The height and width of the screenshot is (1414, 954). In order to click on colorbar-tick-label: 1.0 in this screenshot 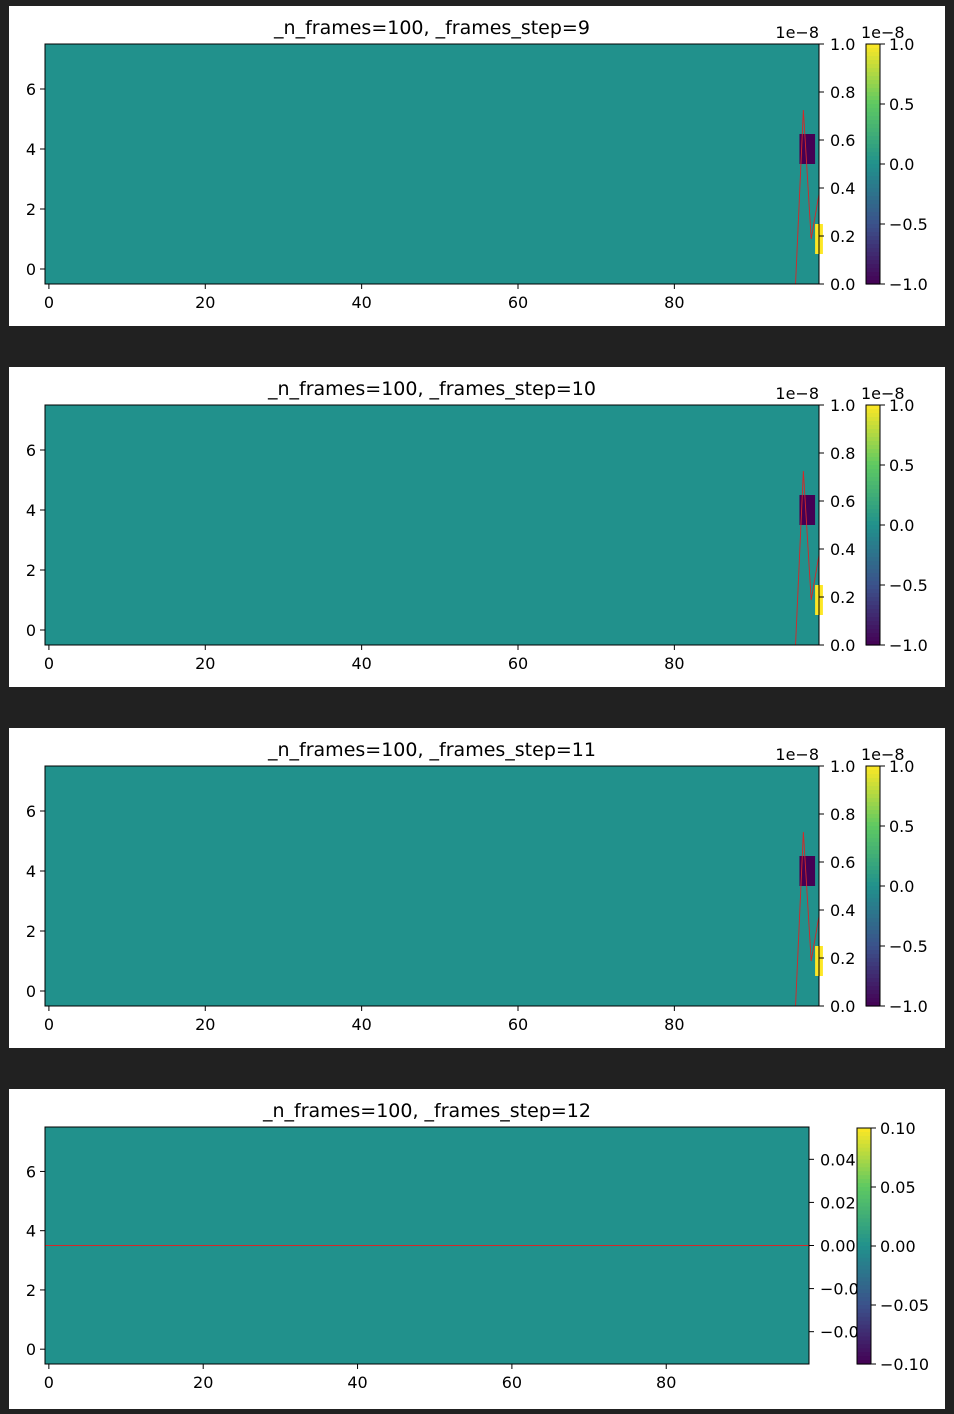, I will do `click(901, 766)`.